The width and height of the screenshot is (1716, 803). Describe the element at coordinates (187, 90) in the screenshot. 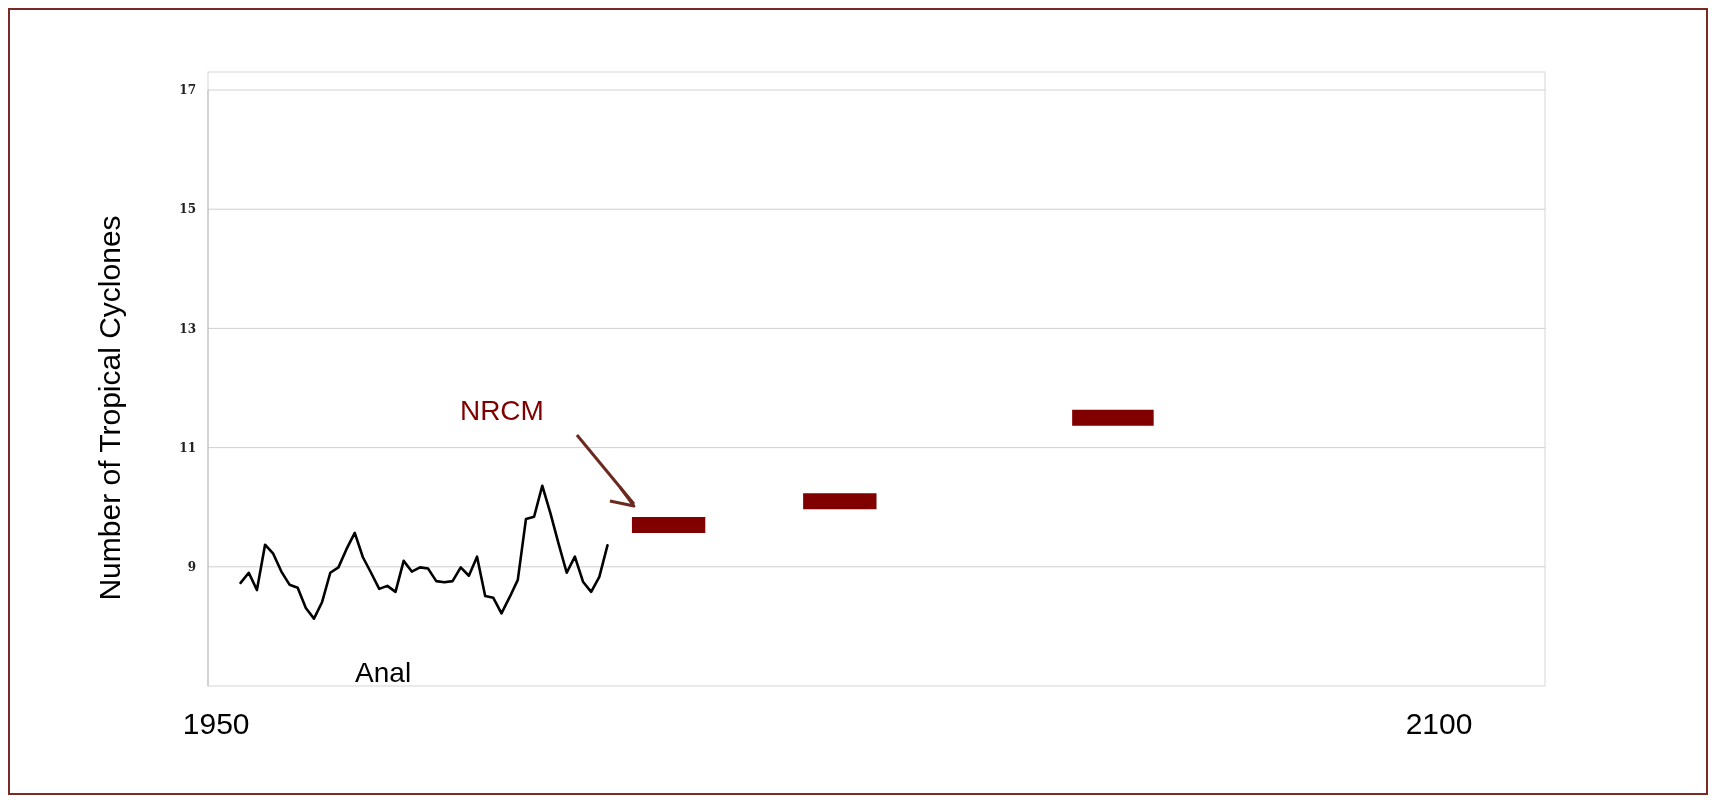

I see `y-tick-label: 17` at that location.